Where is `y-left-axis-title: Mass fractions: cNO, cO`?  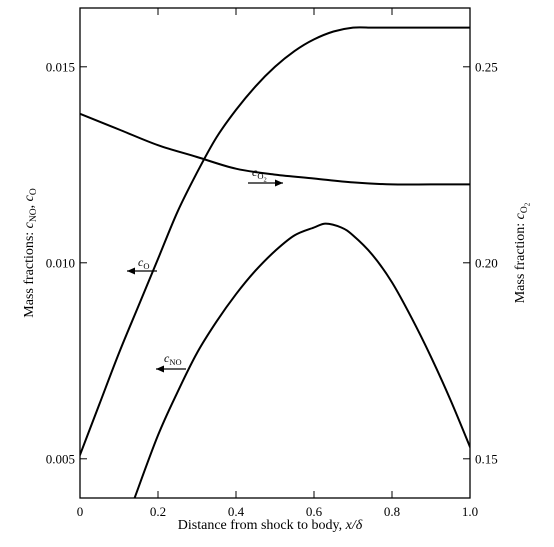
y-left-axis-title: Mass fractions: cNO, cO is located at coordinates (30, 253).